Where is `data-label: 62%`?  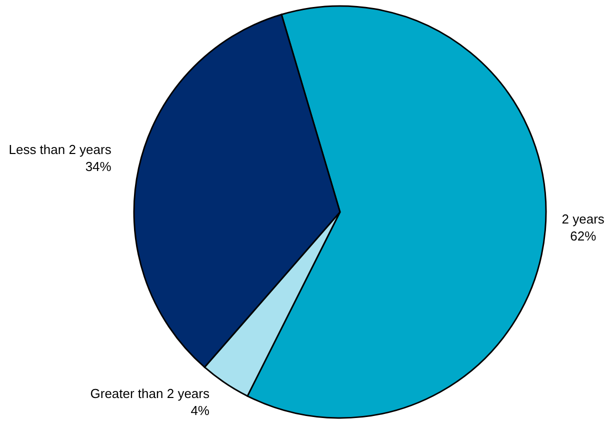 data-label: 62% is located at coordinates (583, 236).